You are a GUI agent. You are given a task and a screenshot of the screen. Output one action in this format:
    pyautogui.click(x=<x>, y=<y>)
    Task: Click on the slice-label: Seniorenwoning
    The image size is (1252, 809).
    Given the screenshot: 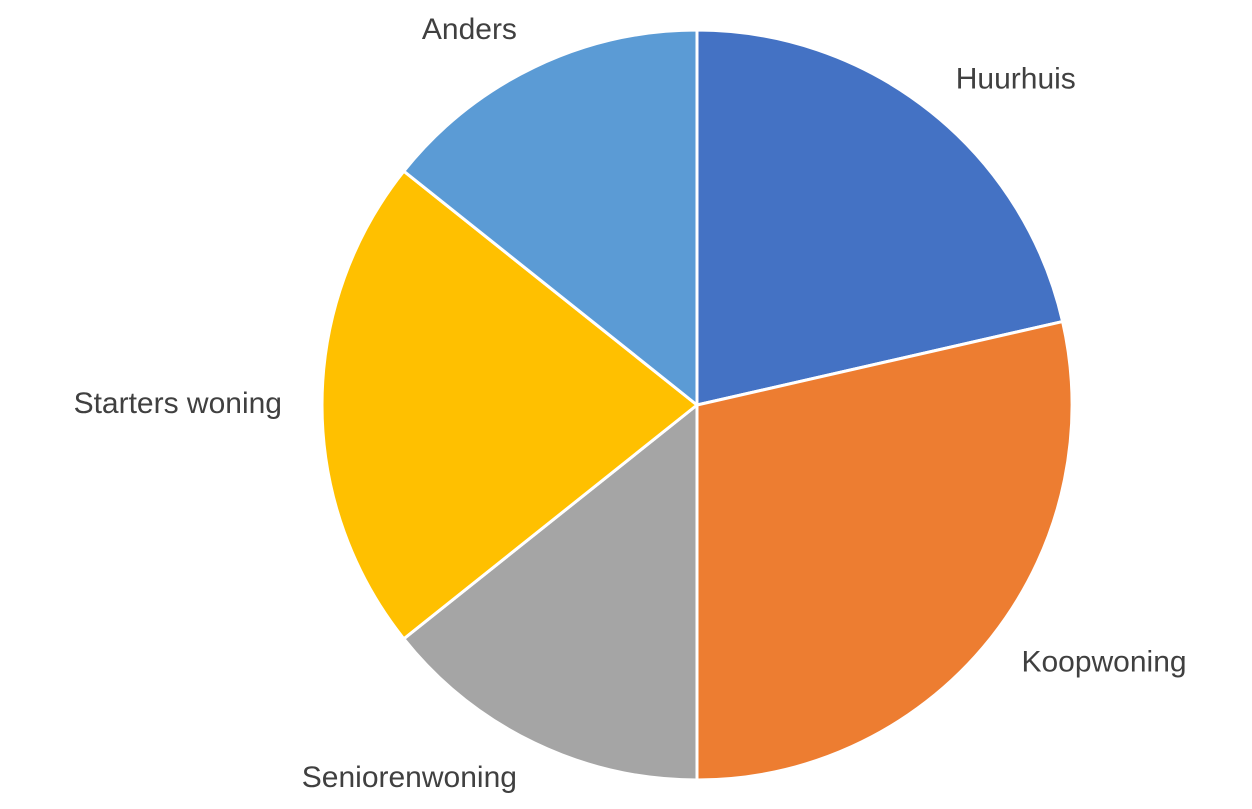 What is the action you would take?
    pyautogui.click(x=409, y=777)
    